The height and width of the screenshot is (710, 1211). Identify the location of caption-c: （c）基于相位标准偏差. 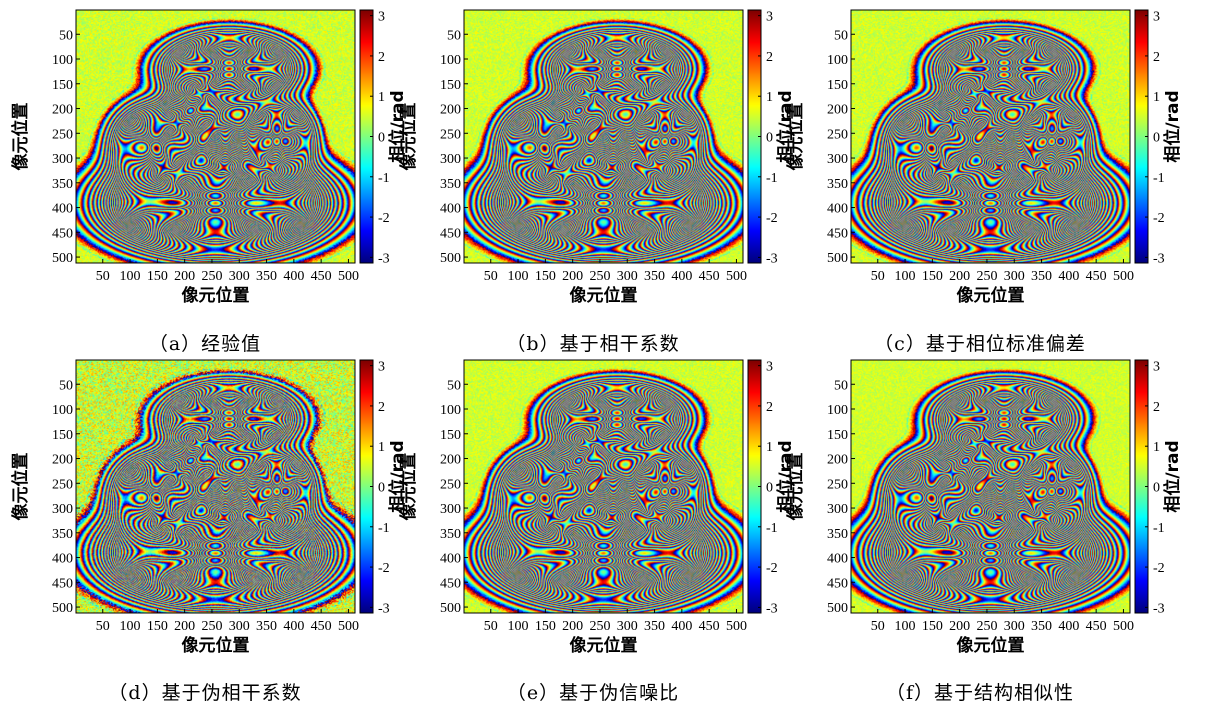
(980, 344).